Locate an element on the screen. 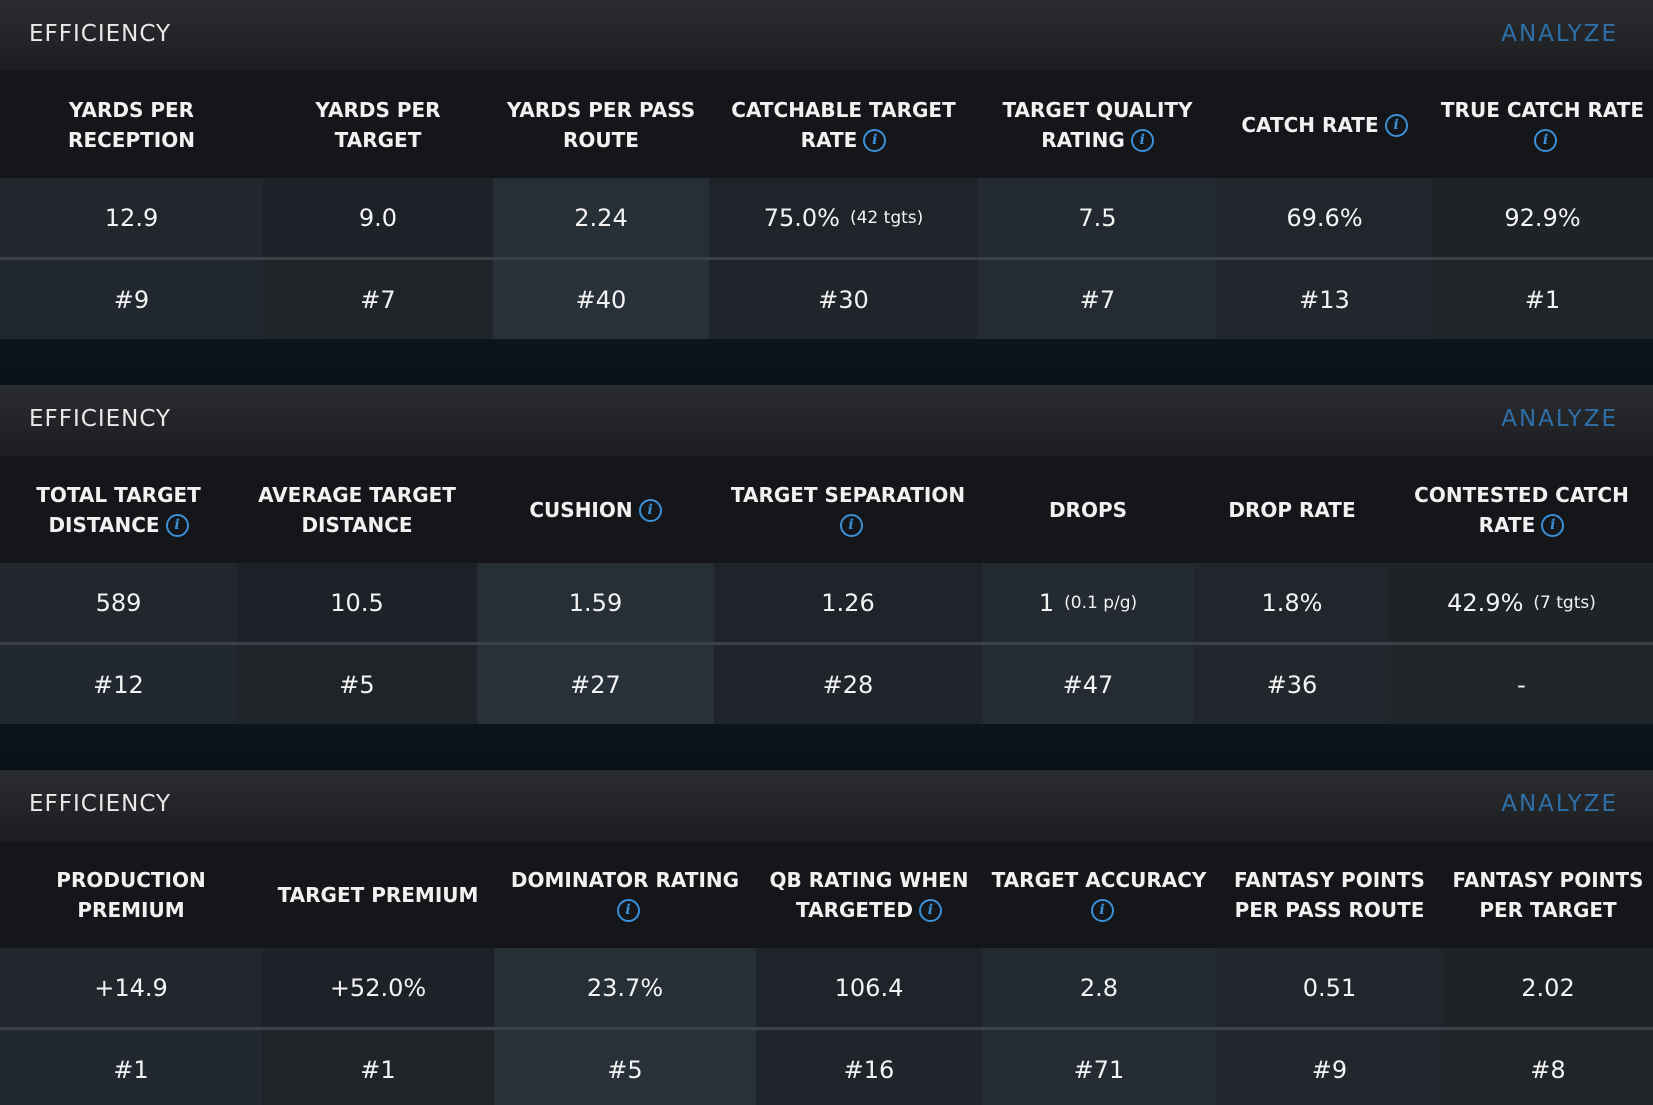 The width and height of the screenshot is (1653, 1105). stat-rank: #16 is located at coordinates (869, 1069).